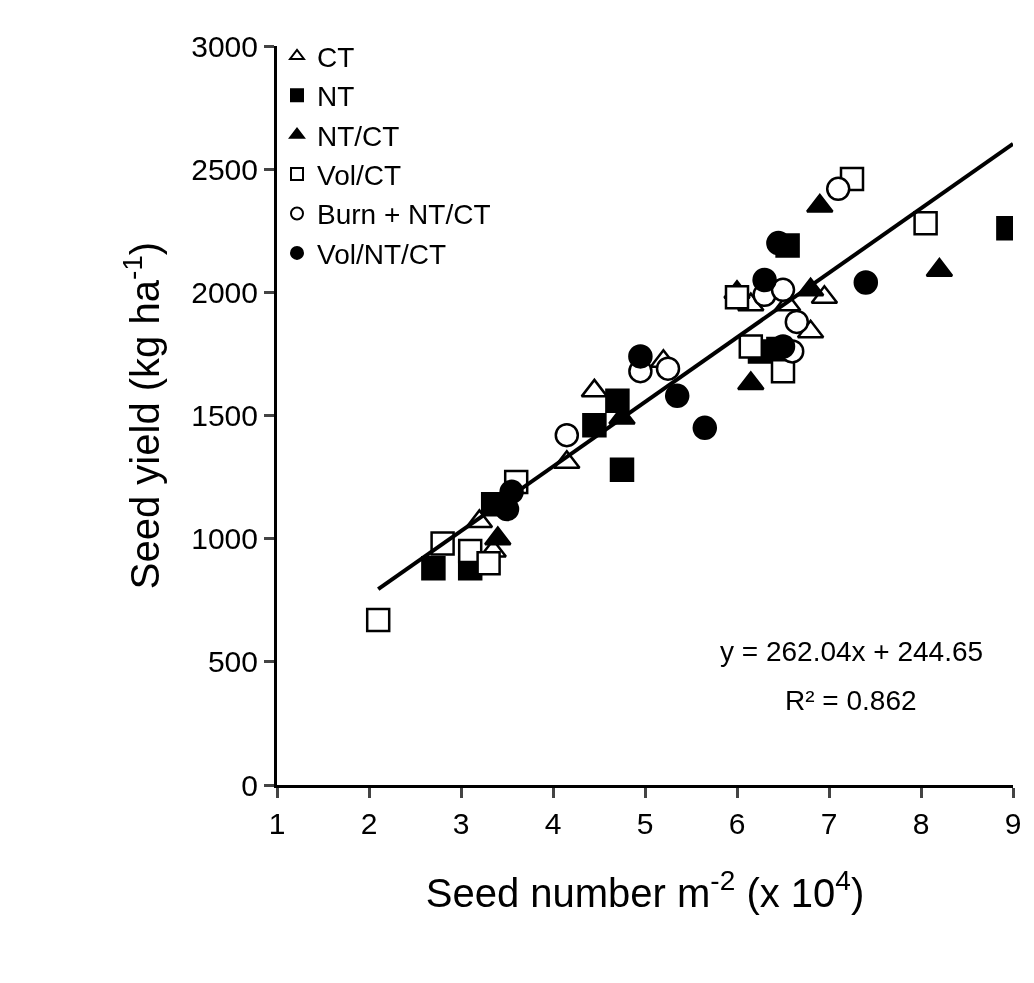 Image resolution: width=1034 pixels, height=983 pixels. What do you see at coordinates (921, 823) in the screenshot?
I see `x-tick-label: 8` at bounding box center [921, 823].